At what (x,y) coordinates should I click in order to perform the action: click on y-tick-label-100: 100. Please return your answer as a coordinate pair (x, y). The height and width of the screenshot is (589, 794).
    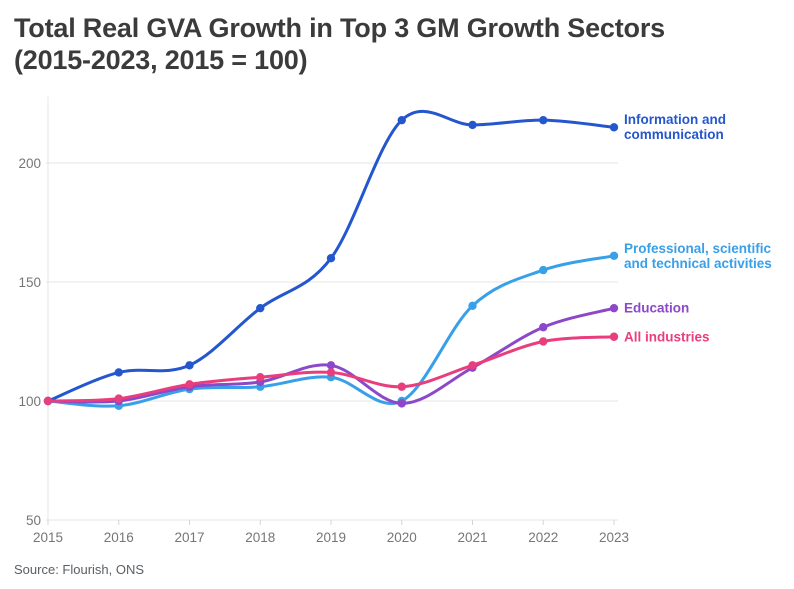
    Looking at the image, I should click on (29, 401).